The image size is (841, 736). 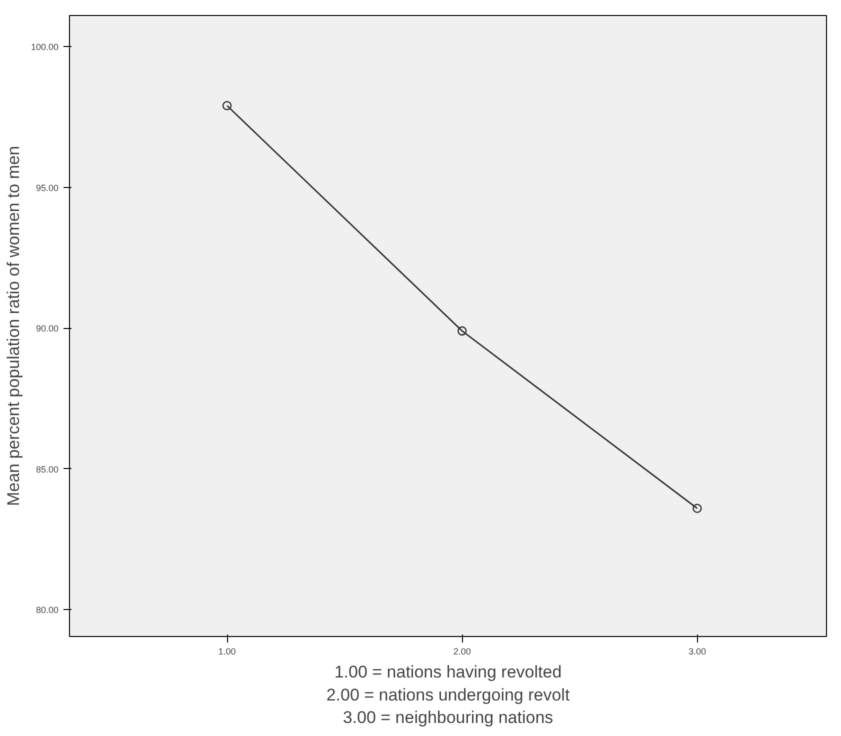 I want to click on x-tick-label: 1.00, so click(x=227, y=651).